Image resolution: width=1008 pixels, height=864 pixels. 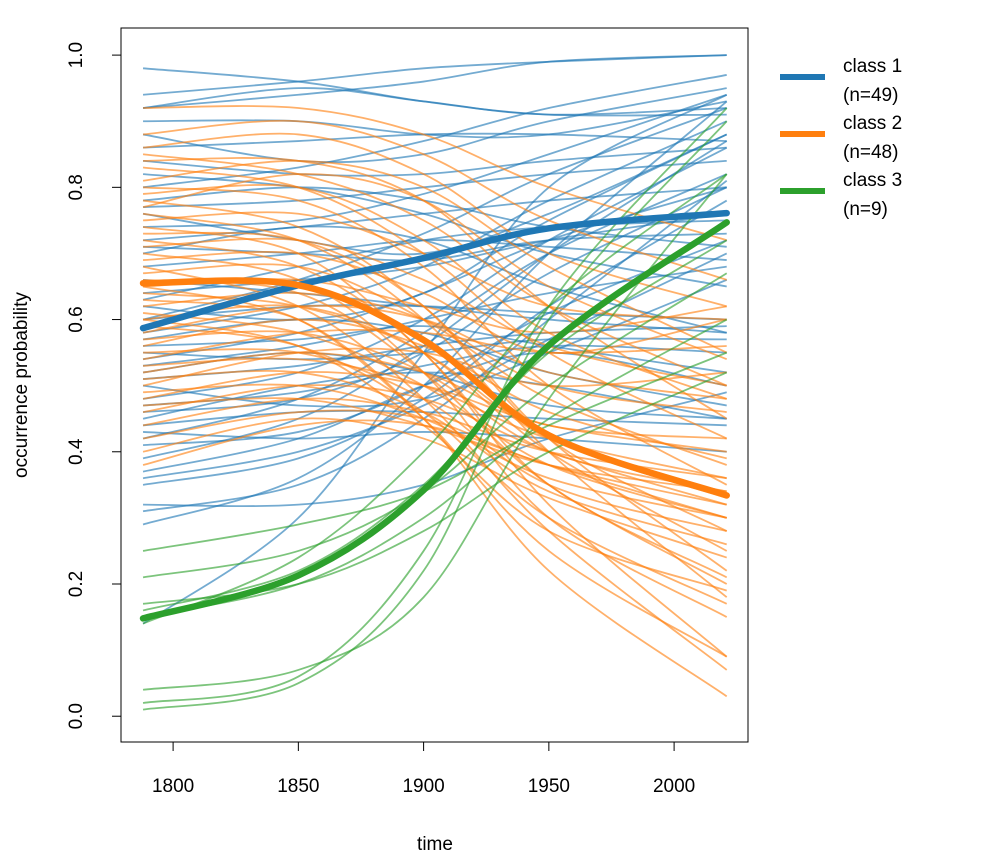 I want to click on x-tick-label: 1850, so click(x=298, y=786).